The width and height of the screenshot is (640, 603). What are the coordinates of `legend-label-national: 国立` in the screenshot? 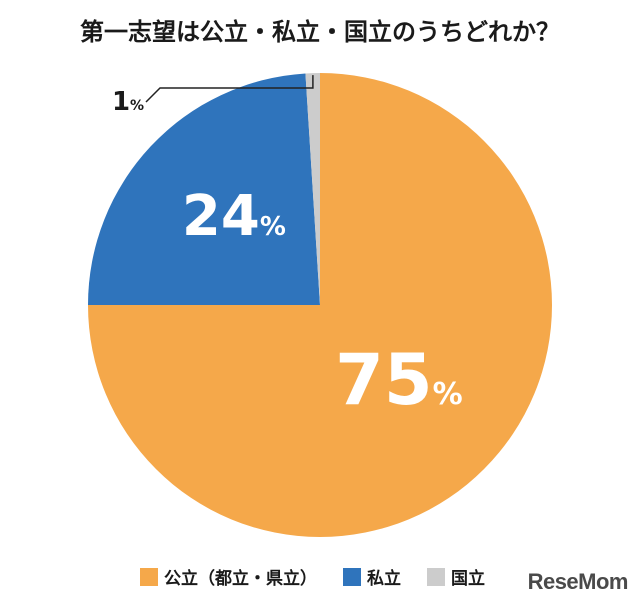 It's located at (468, 579).